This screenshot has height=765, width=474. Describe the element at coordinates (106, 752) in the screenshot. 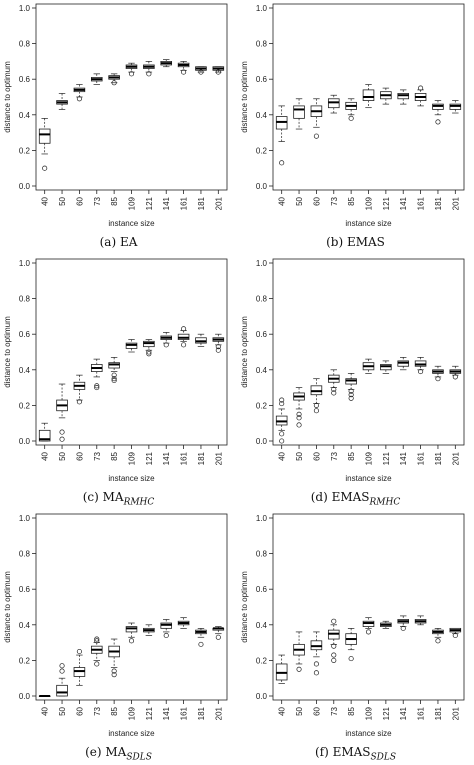

I see `caption-main: (e) MA` at that location.